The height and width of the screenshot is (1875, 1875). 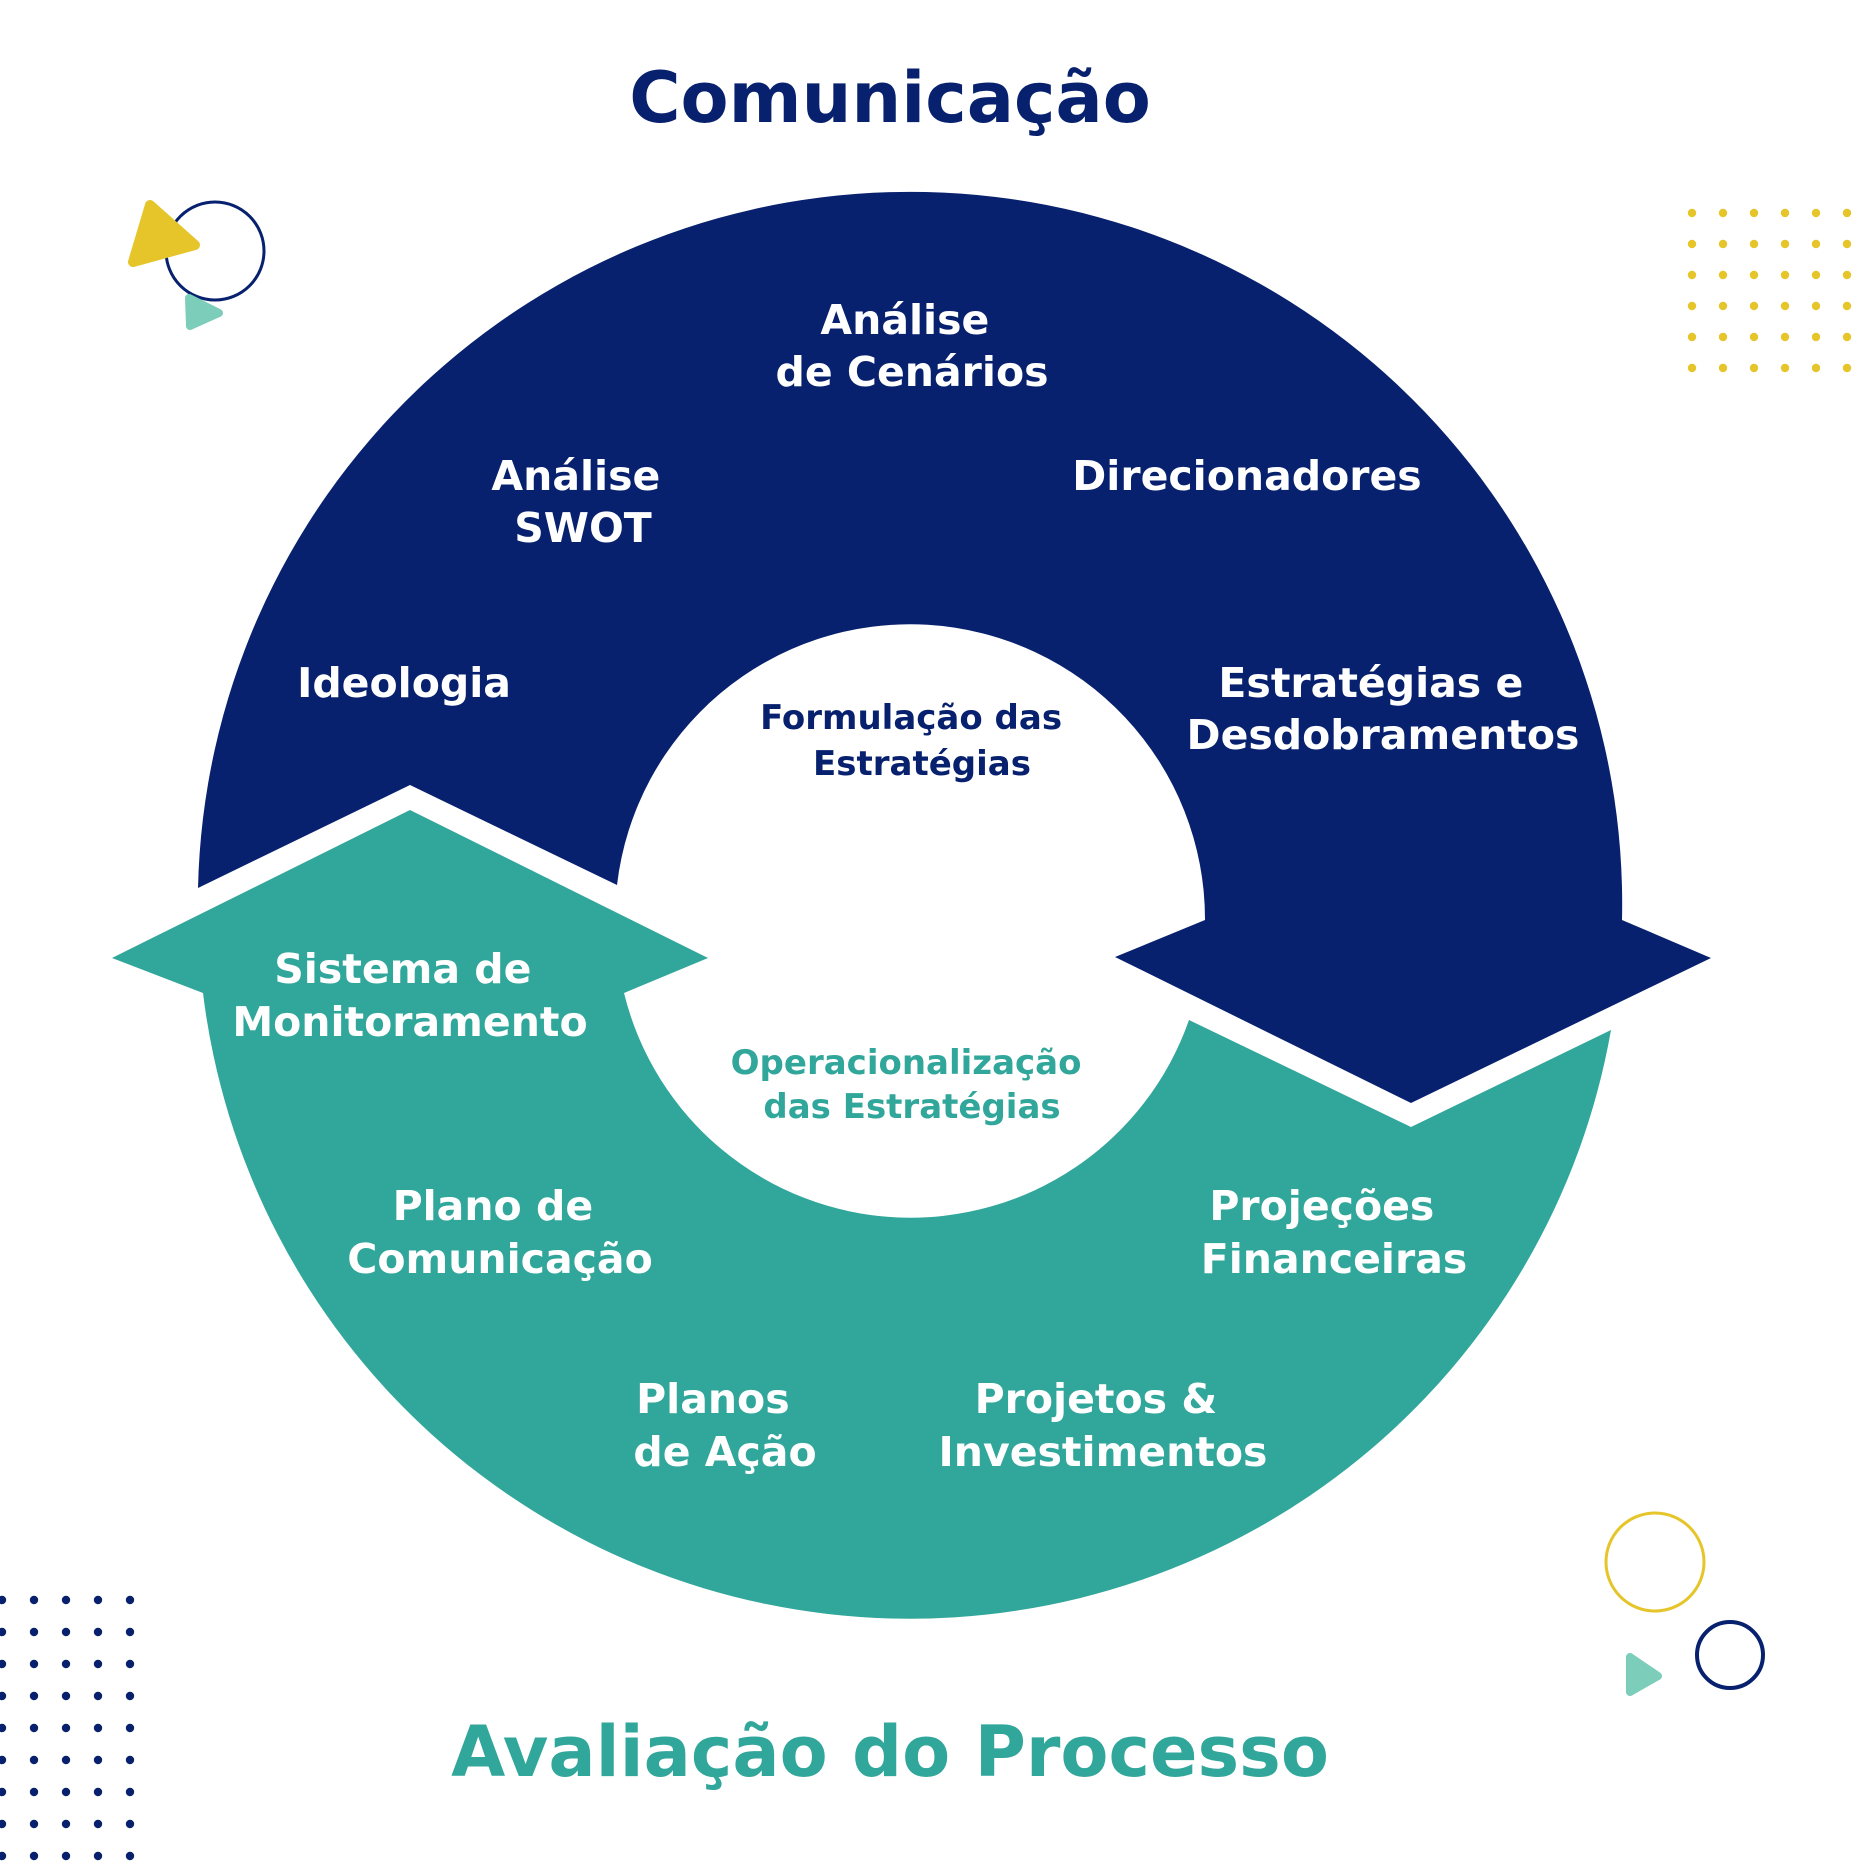 What do you see at coordinates (906, 1063) in the screenshot?
I see `center-operationalization-line-1: Operacionalização` at bounding box center [906, 1063].